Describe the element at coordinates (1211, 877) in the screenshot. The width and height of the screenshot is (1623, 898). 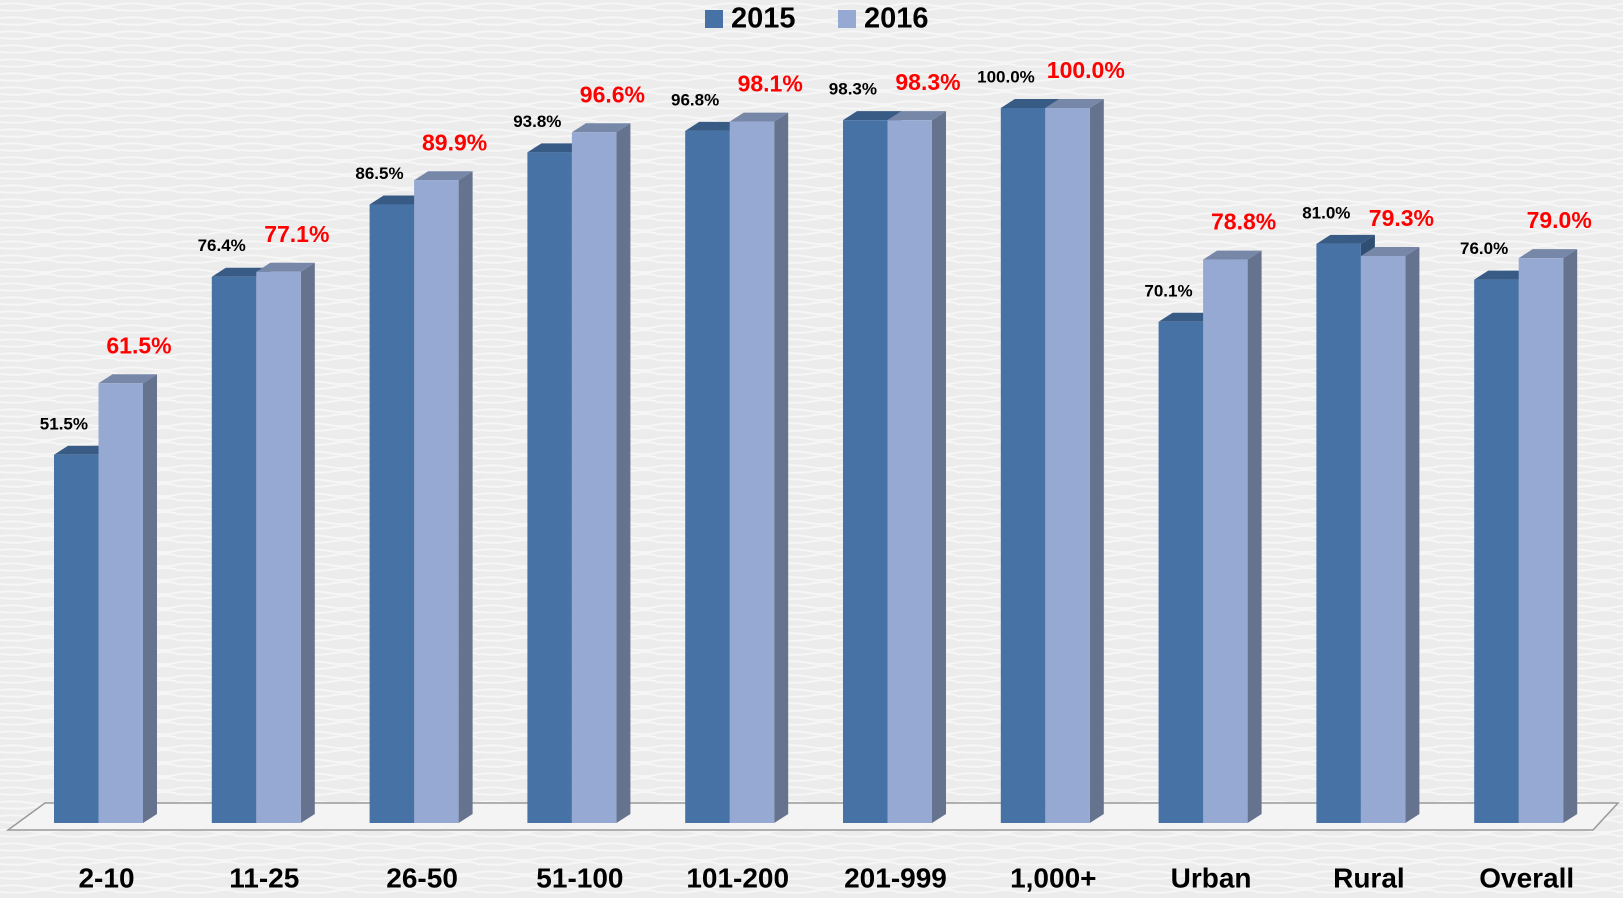
I see `x-tick-label: Urban` at that location.